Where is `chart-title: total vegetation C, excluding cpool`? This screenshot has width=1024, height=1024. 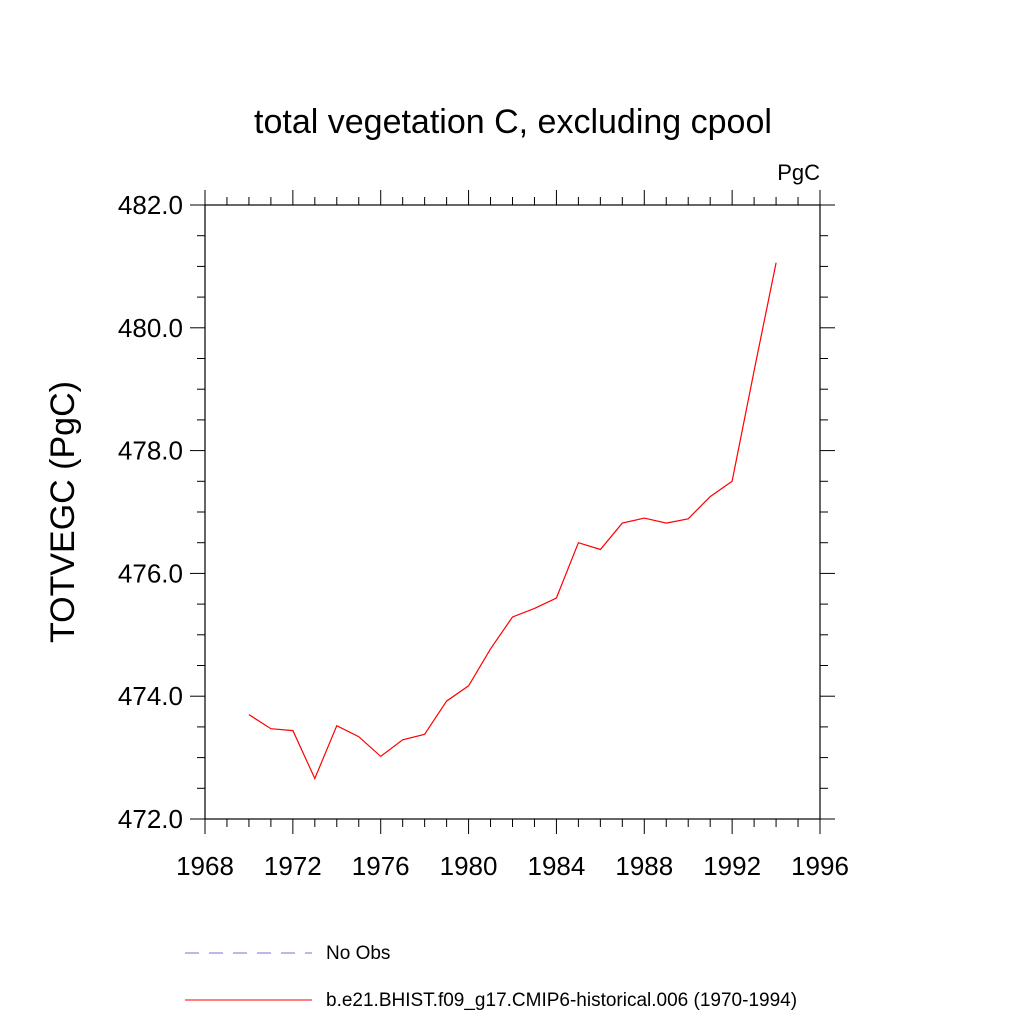
chart-title: total vegetation C, excluding cpool is located at coordinates (513, 122).